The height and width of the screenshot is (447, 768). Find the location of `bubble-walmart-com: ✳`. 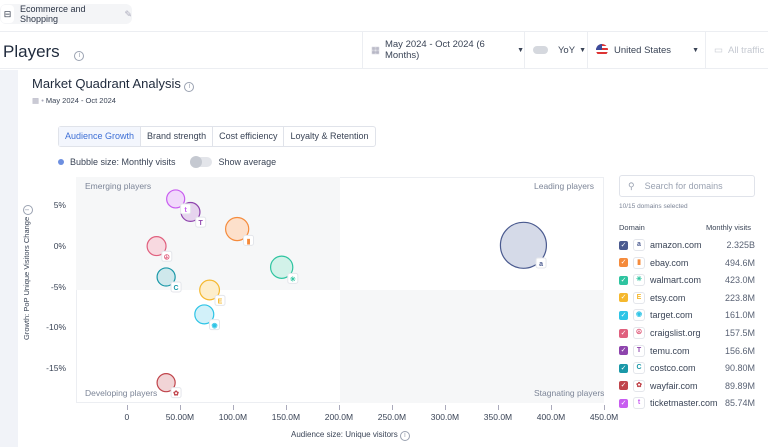

bubble-walmart-com: ✳ is located at coordinates (284, 269).